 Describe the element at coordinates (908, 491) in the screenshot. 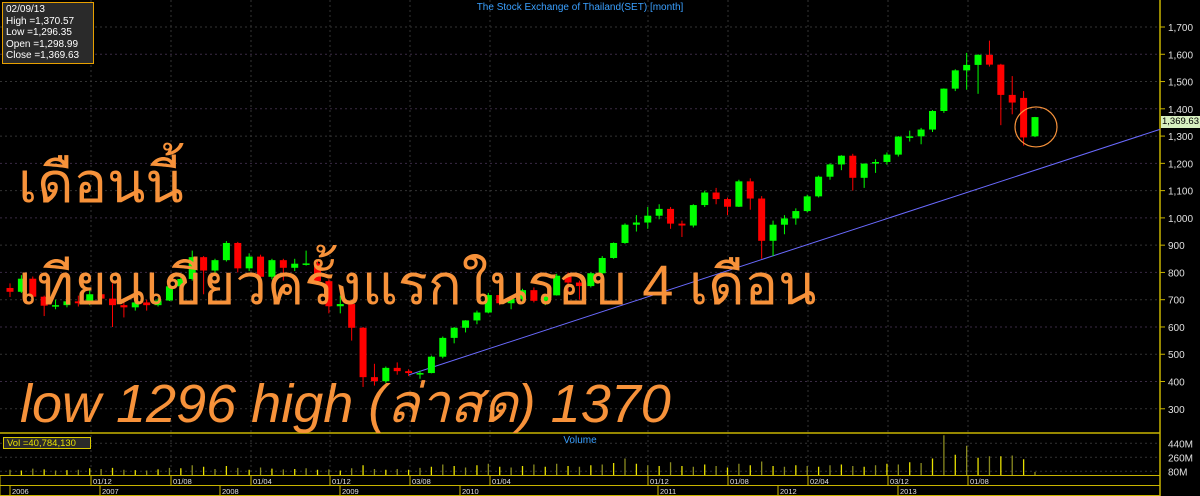

I see `year-label: 2013` at that location.